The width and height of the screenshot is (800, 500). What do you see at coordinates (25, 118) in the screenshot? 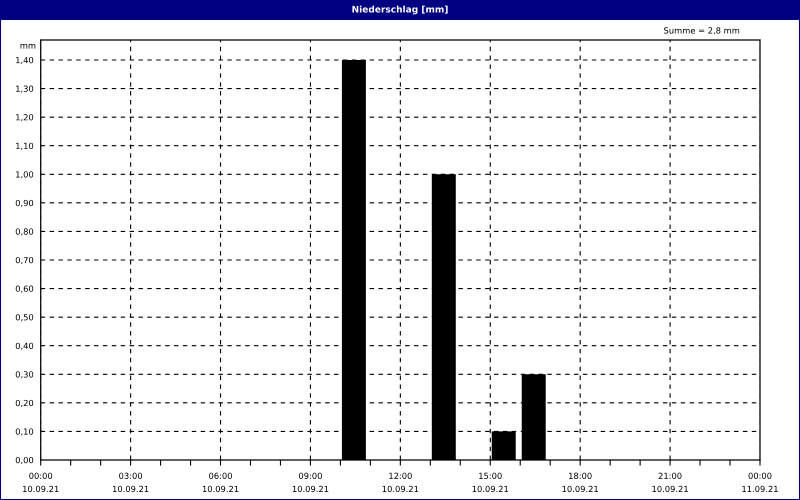
I see `y-tick-label: 1,20` at bounding box center [25, 118].